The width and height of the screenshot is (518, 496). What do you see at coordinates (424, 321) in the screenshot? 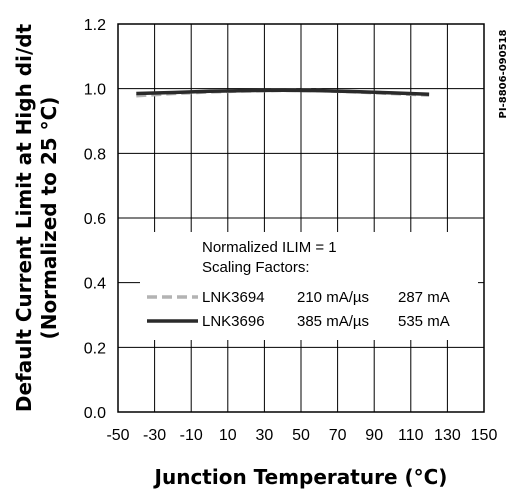
I see `legend-current-lnk3696: 535 mA` at bounding box center [424, 321].